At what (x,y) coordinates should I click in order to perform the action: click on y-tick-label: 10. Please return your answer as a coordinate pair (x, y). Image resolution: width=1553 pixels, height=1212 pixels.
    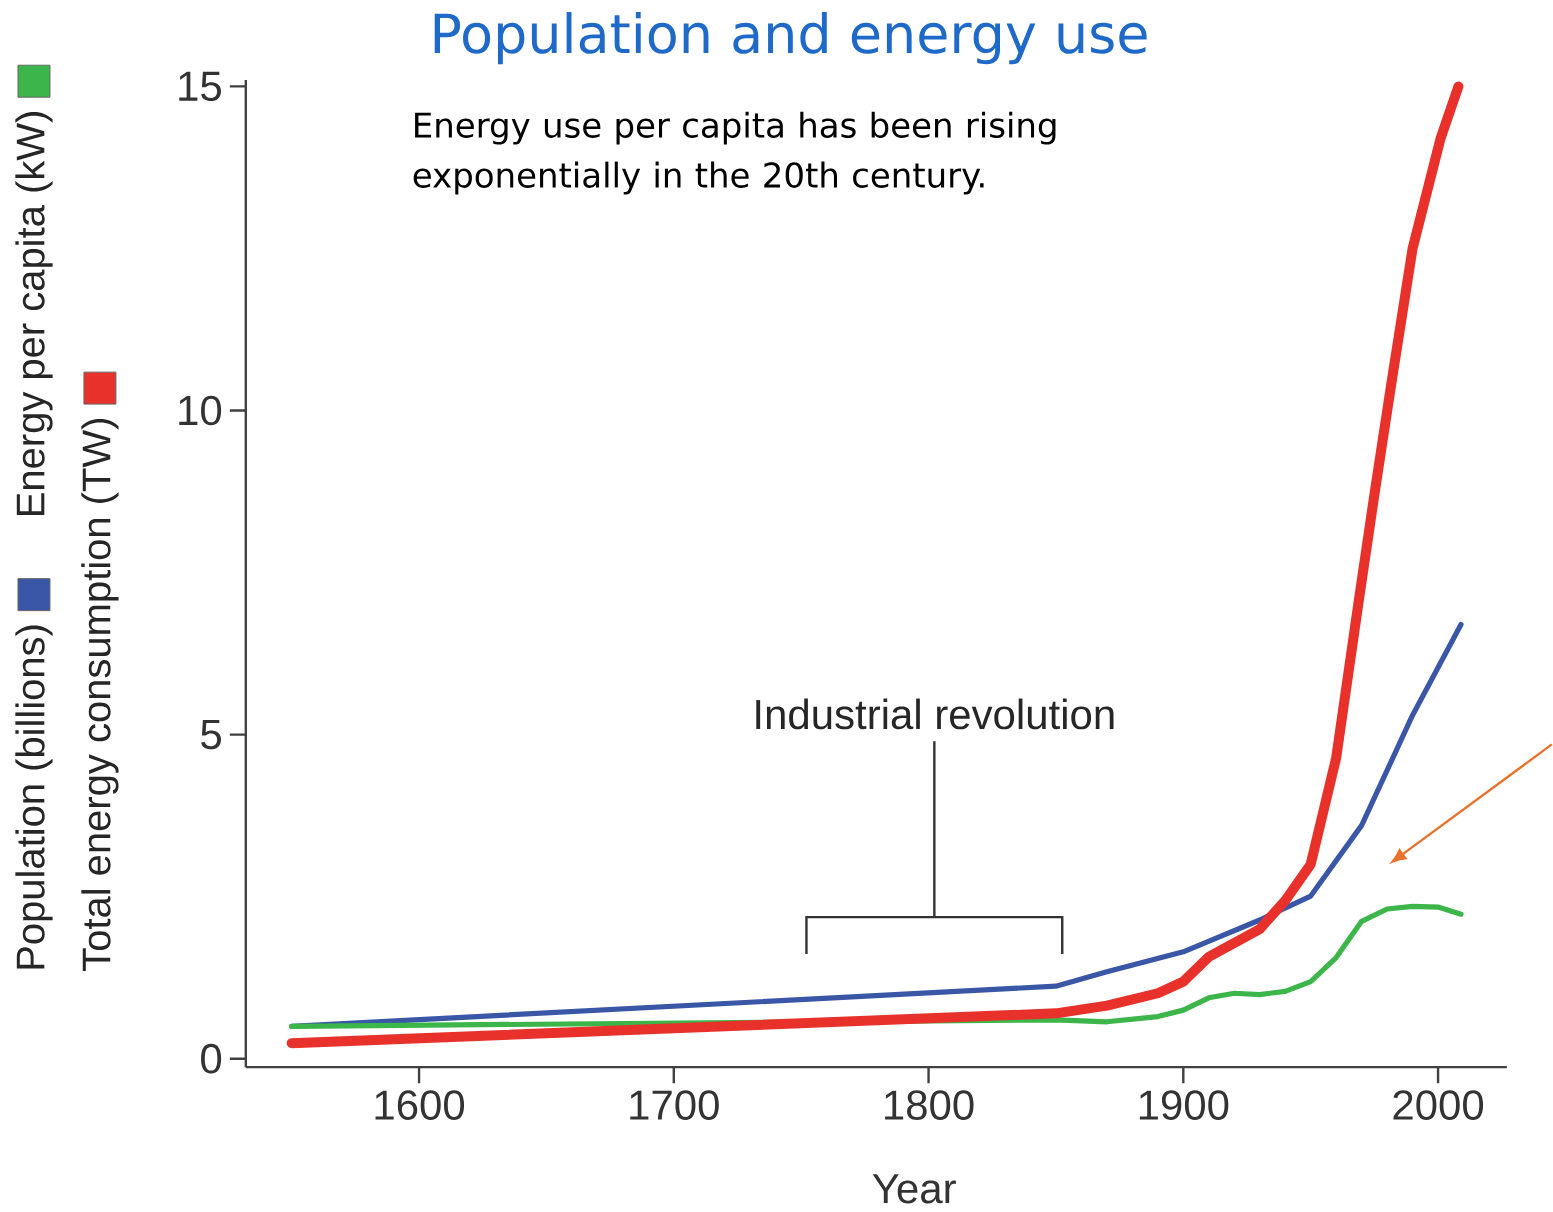
    Looking at the image, I should click on (200, 410).